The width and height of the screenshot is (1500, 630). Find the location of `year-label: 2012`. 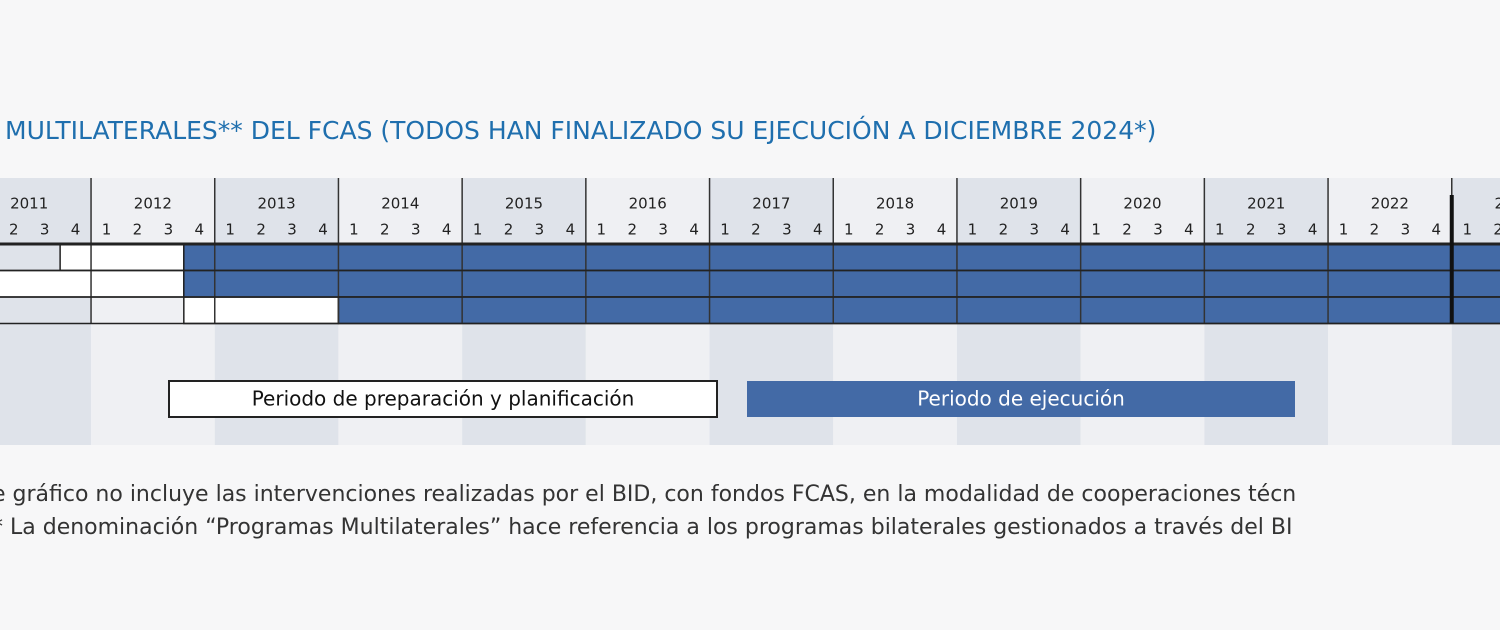

year-label: 2012 is located at coordinates (153, 204).